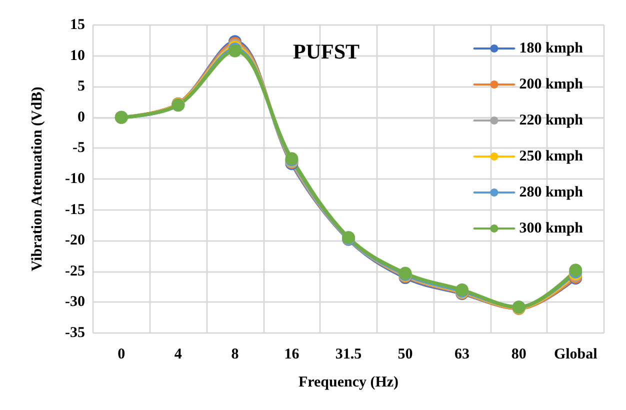  I want to click on y-tick-label: -35, so click(75, 333).